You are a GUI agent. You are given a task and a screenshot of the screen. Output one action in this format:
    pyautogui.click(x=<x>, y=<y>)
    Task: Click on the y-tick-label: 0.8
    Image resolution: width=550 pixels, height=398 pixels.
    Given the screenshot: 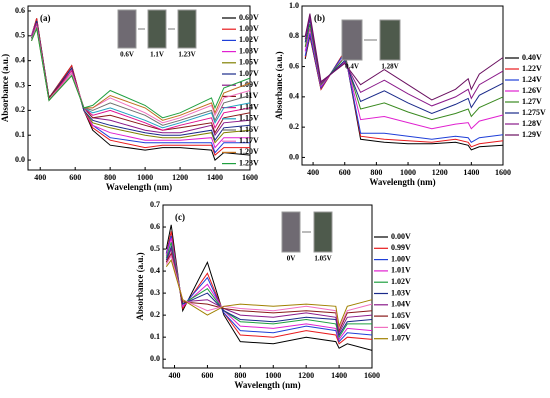 What is the action you would take?
    pyautogui.click(x=294, y=35)
    